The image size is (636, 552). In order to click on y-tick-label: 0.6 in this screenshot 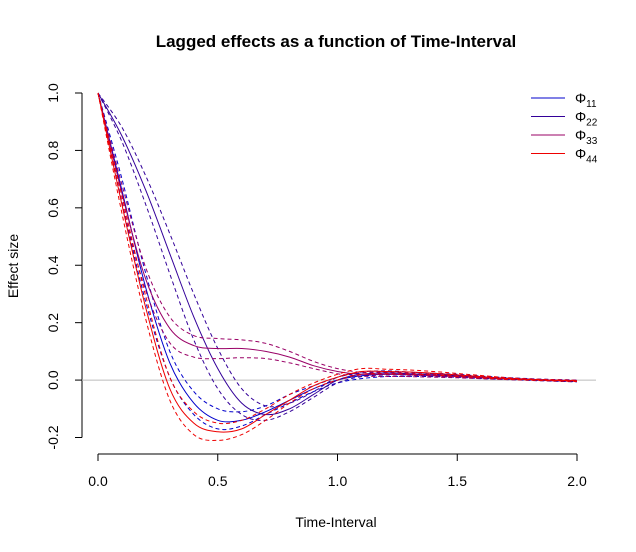, I will do `click(53, 208)`.